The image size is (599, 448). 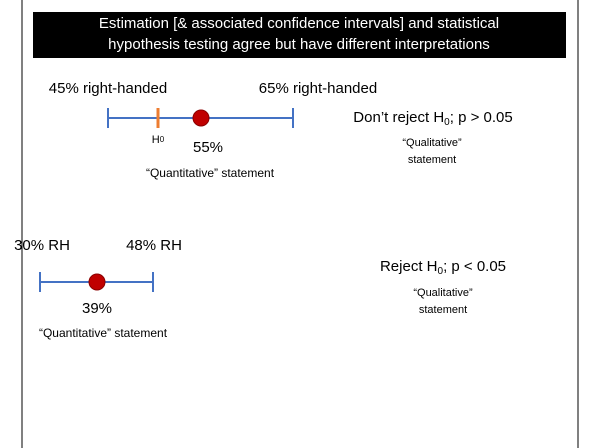 What do you see at coordinates (481, 117) in the screenshot?
I see `decision-text: ; p > 0.05` at bounding box center [481, 117].